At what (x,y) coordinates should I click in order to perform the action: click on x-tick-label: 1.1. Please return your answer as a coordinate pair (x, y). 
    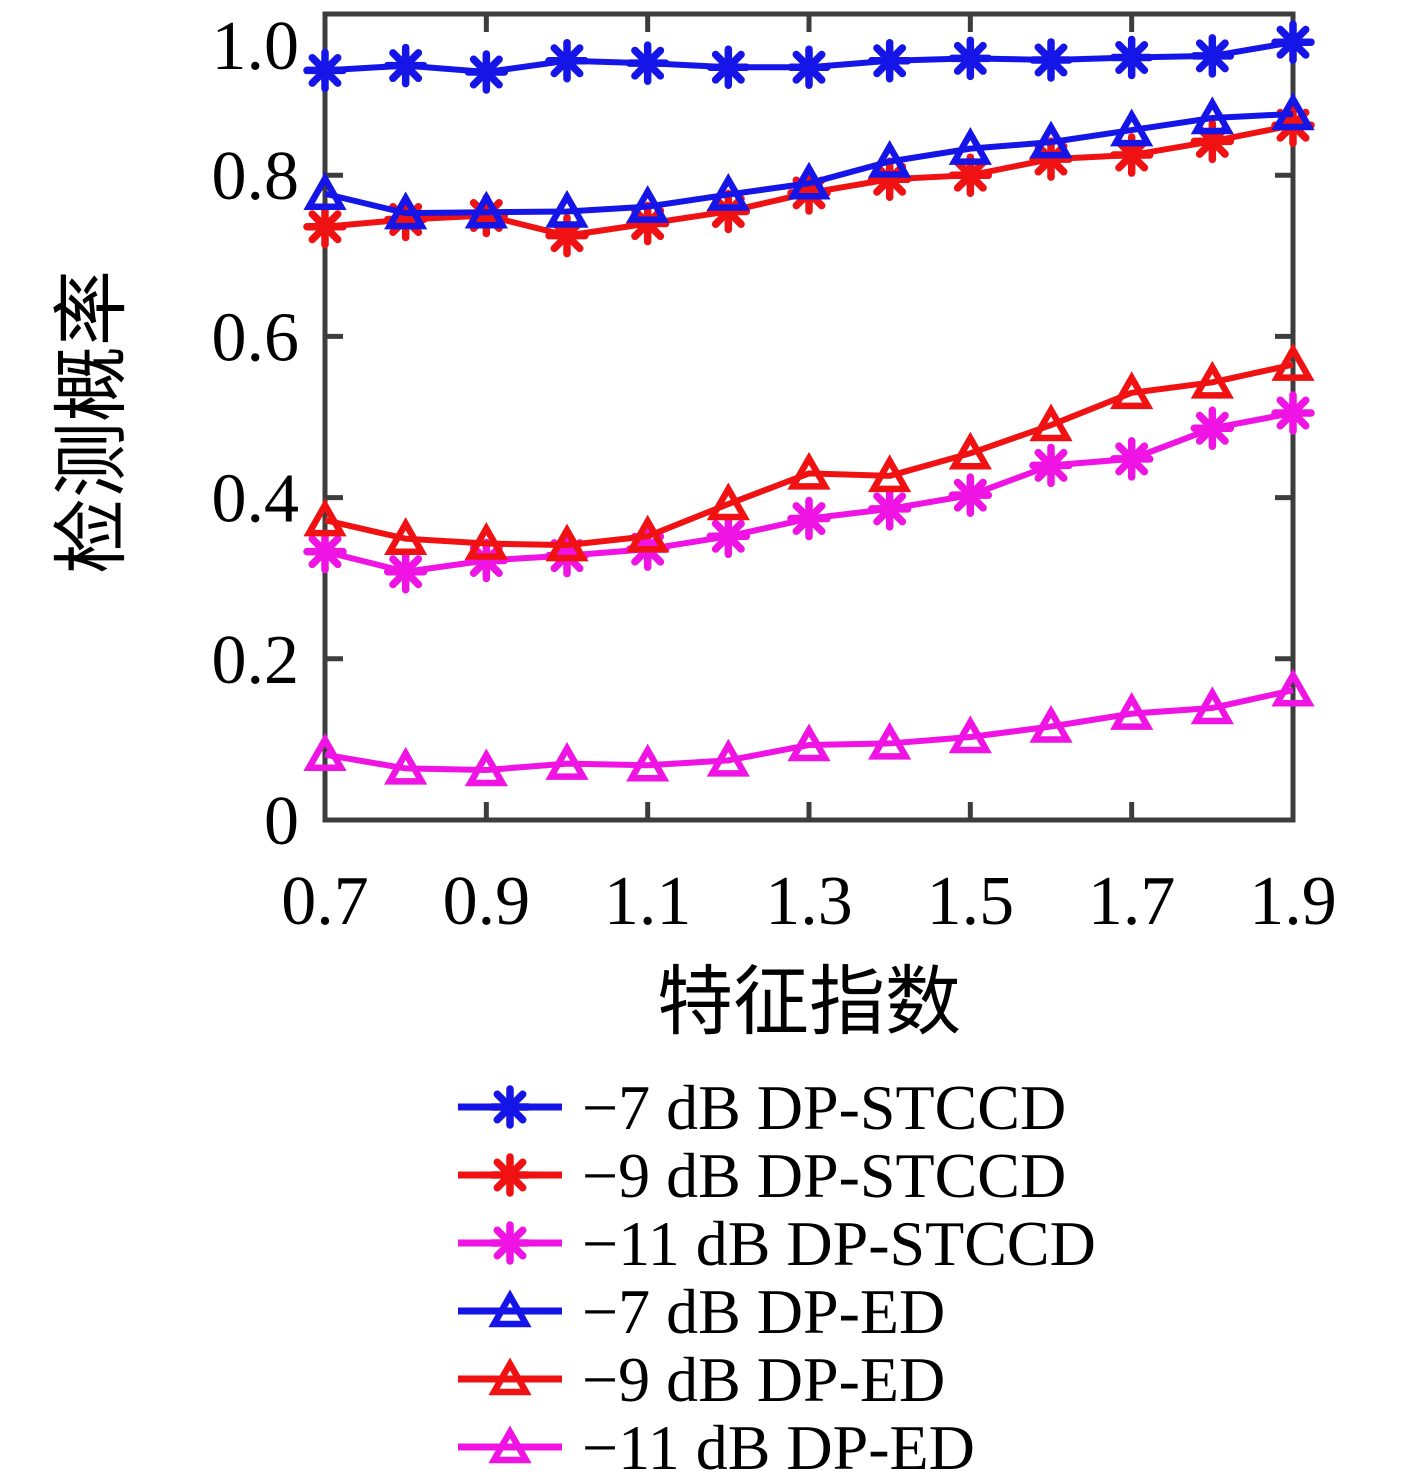
    Looking at the image, I should click on (648, 901).